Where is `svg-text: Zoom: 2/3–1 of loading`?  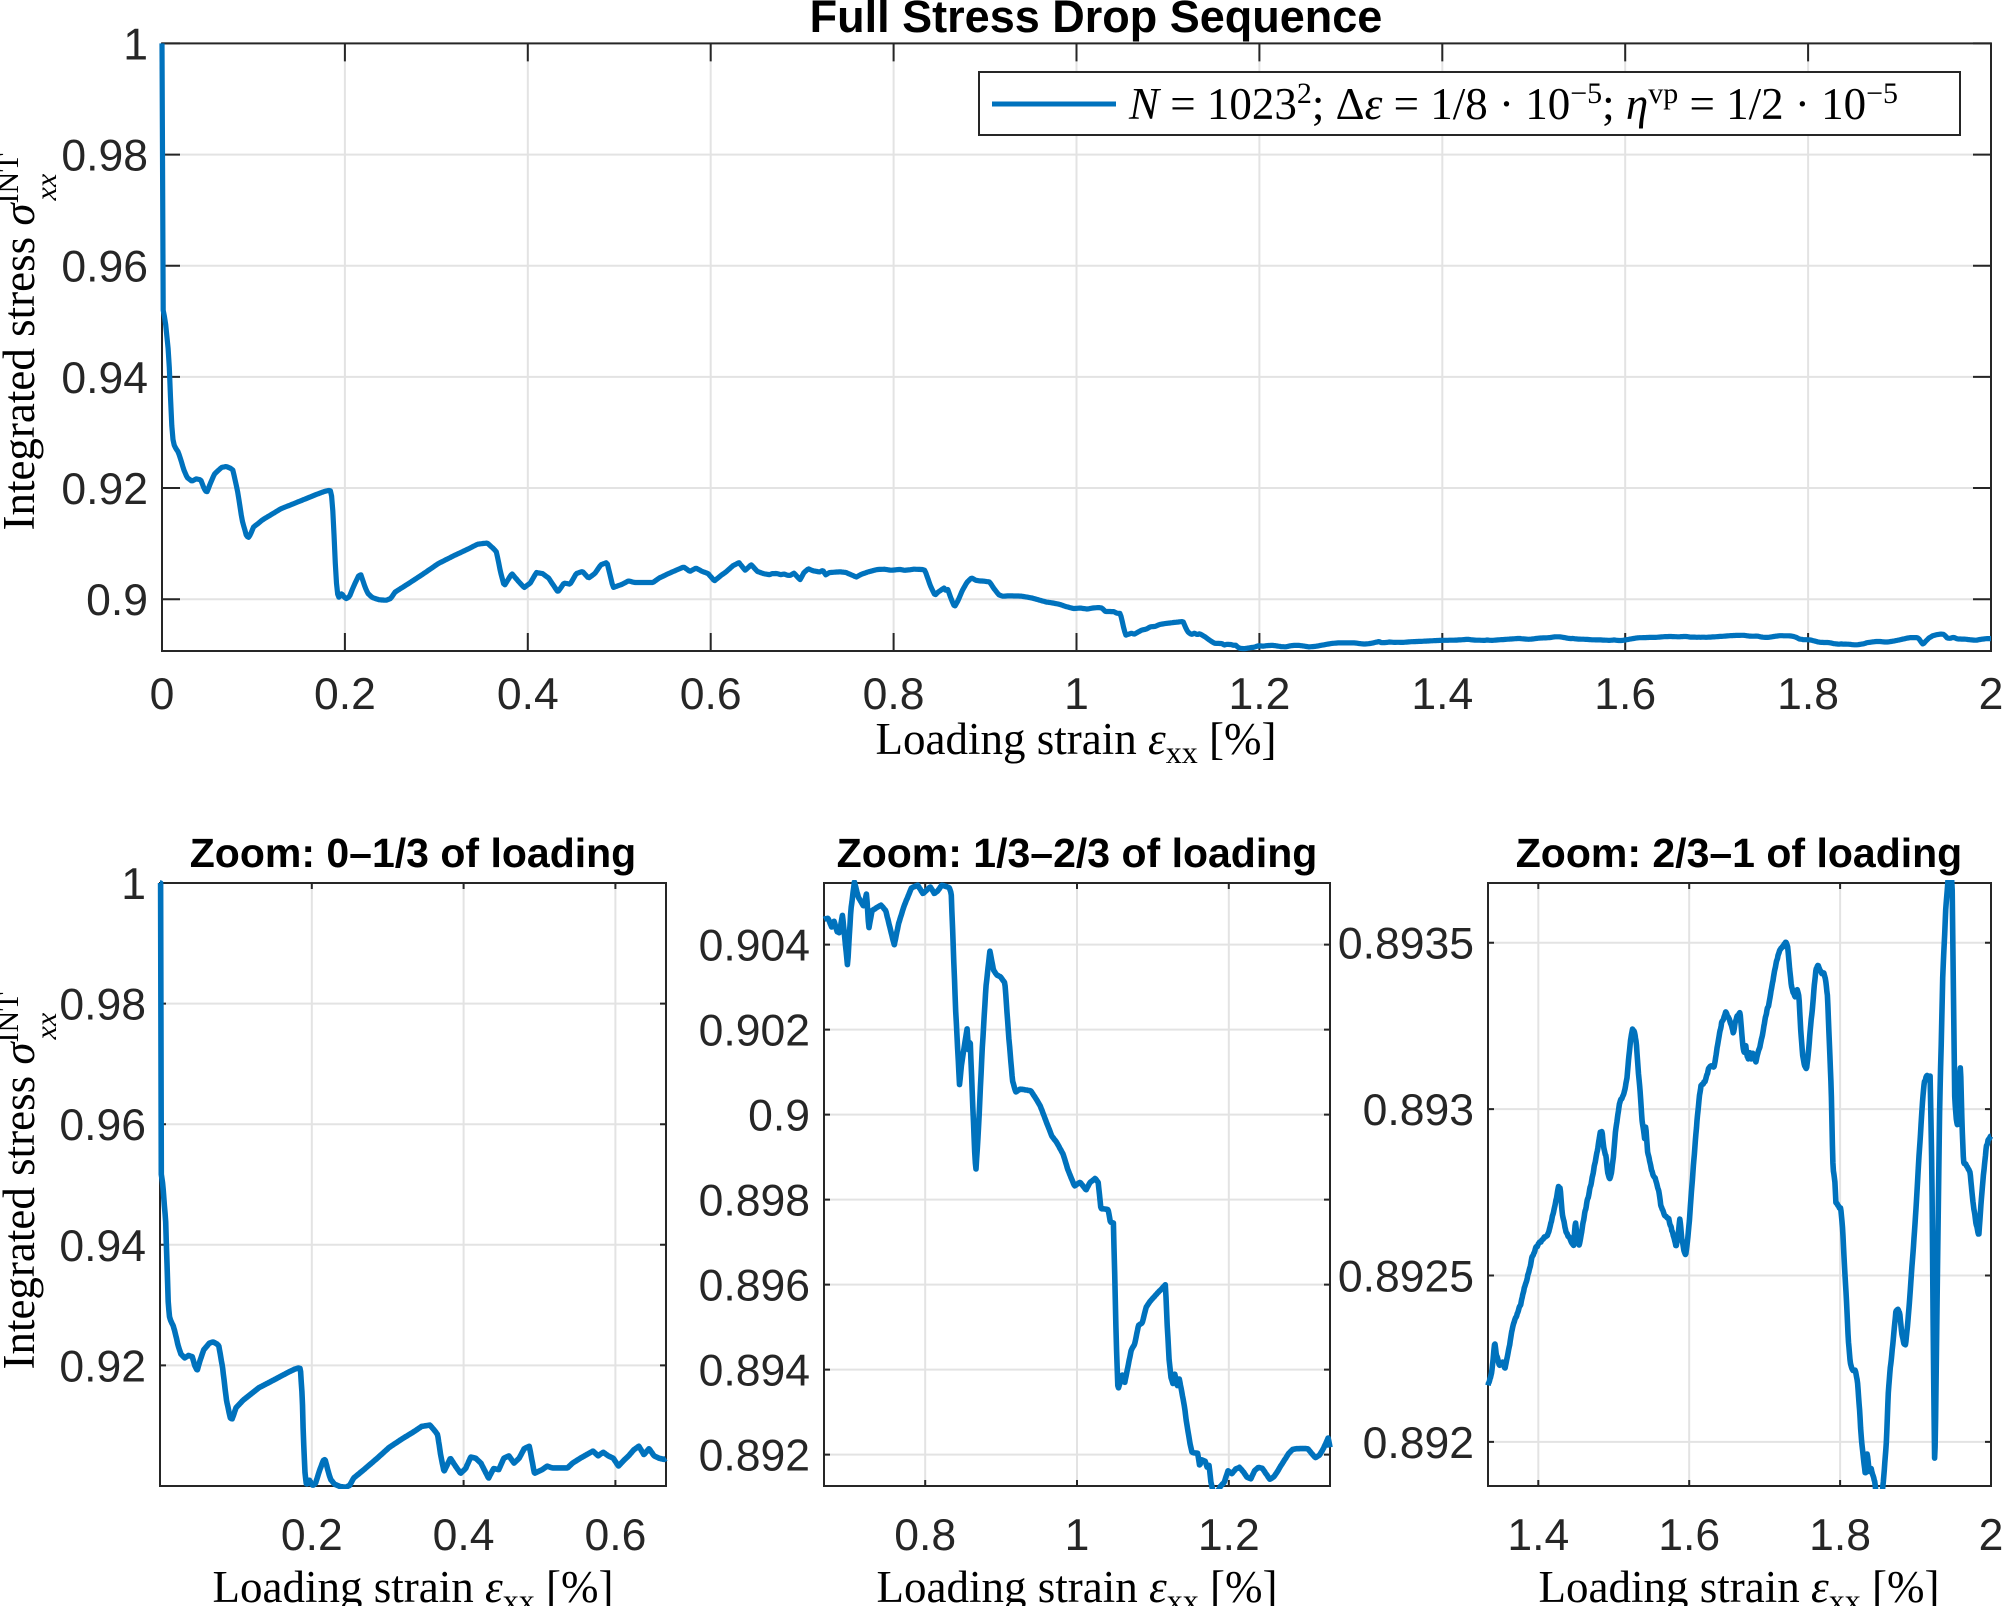 svg-text: Zoom: 2/3–1 of loading is located at coordinates (1739, 853).